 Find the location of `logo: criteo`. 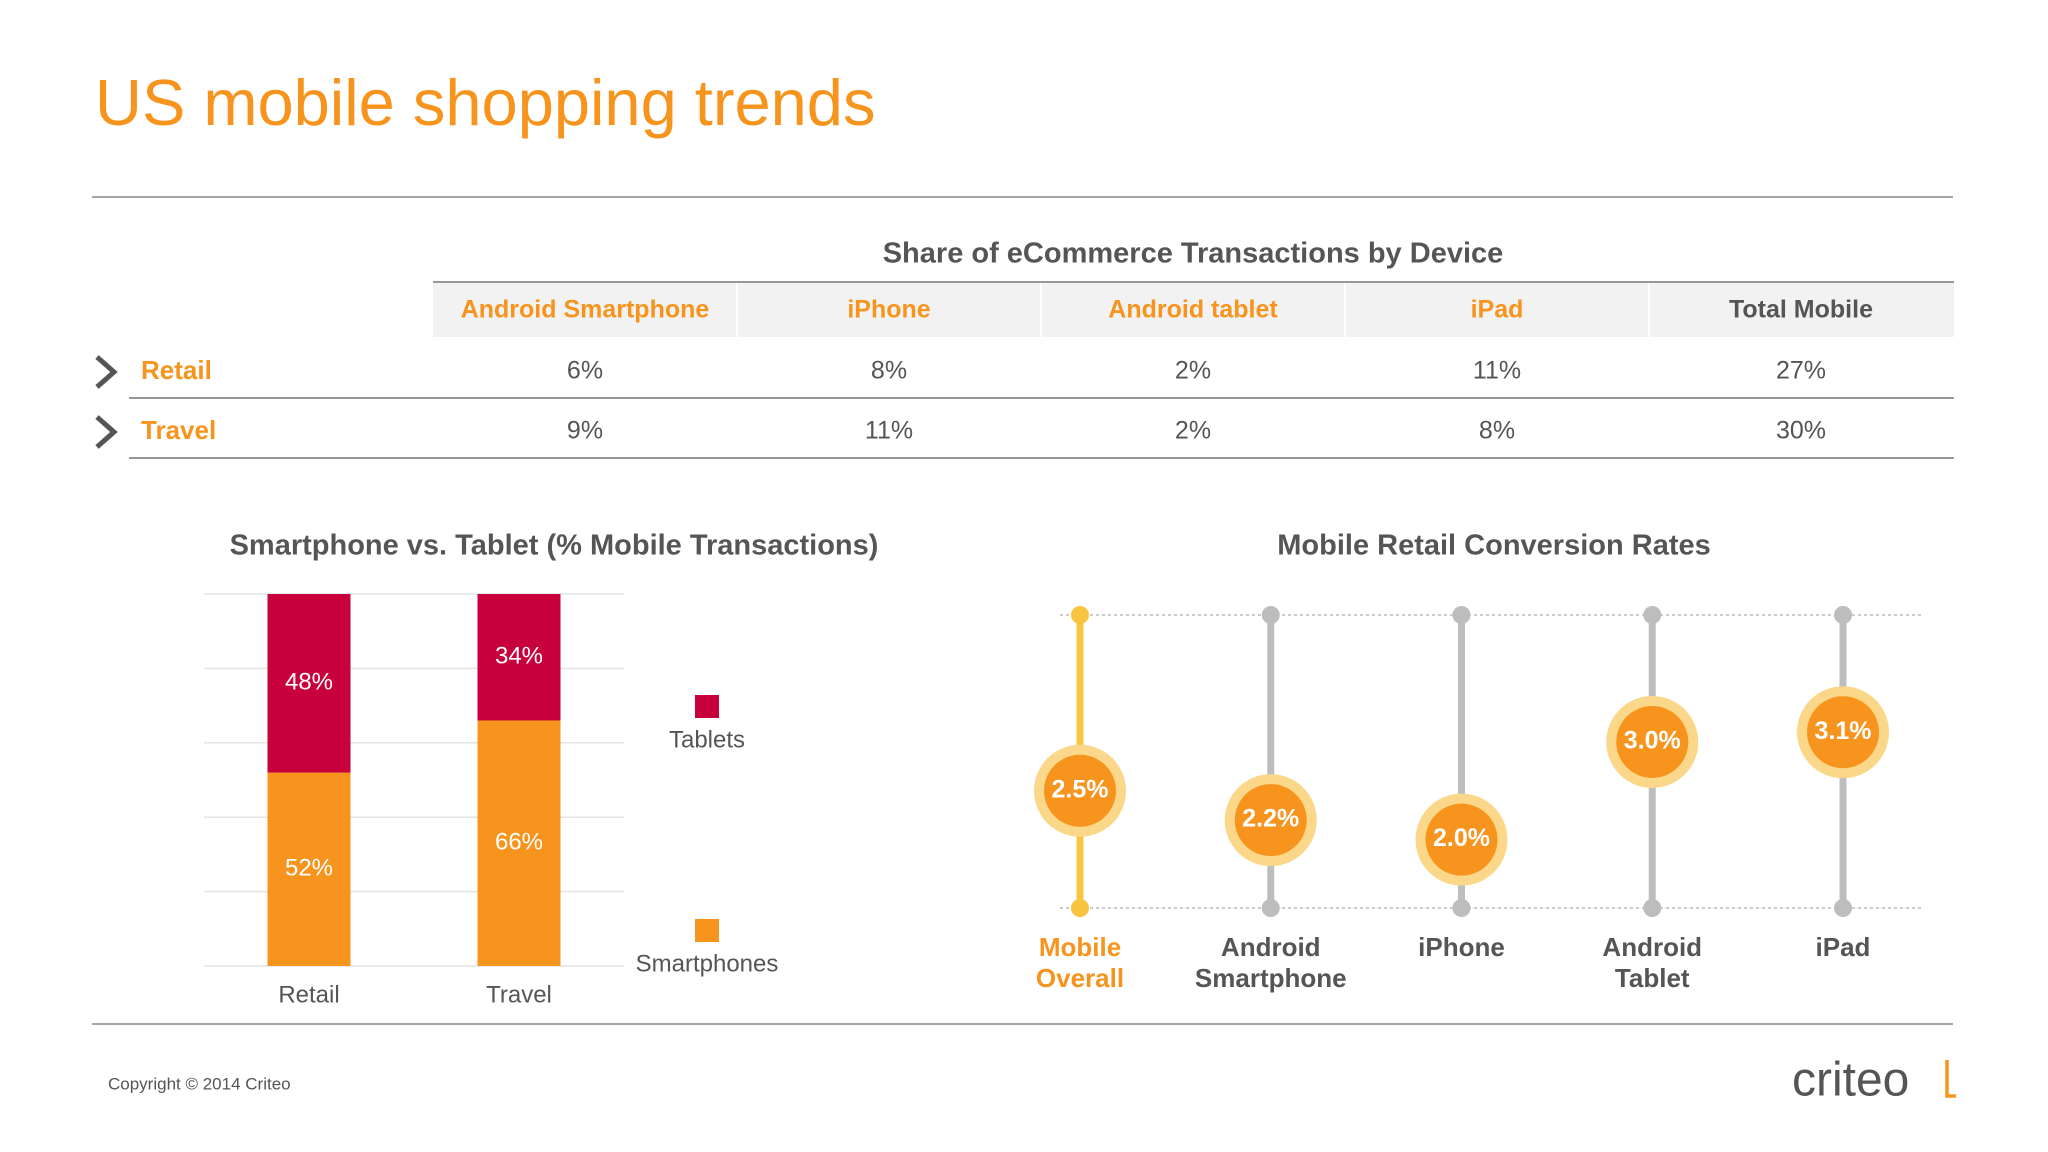

logo: criteo is located at coordinates (1850, 1080).